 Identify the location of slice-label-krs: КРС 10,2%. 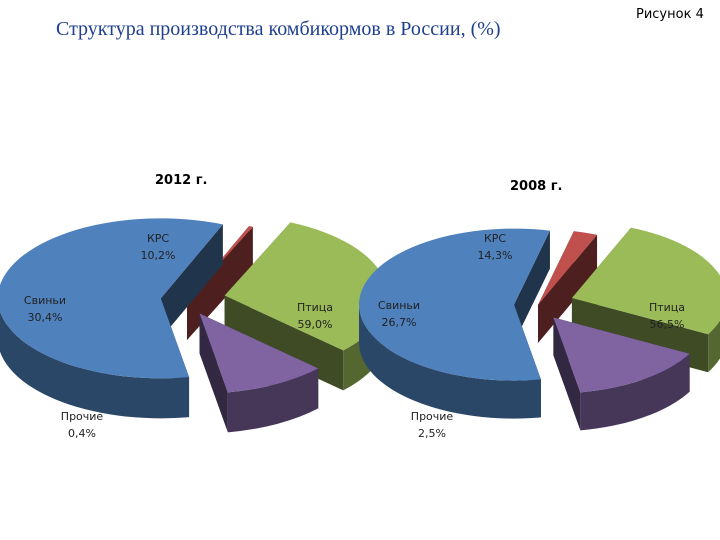
(158, 247).